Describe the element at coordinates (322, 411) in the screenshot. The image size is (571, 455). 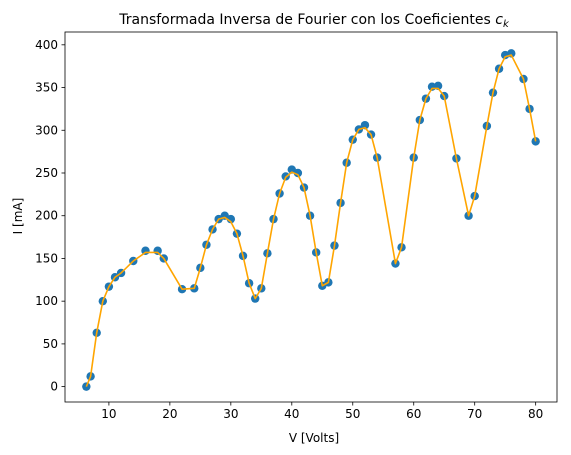
I see `x-axis-ticks: 10 20 30 40 50 60 70 80` at that location.